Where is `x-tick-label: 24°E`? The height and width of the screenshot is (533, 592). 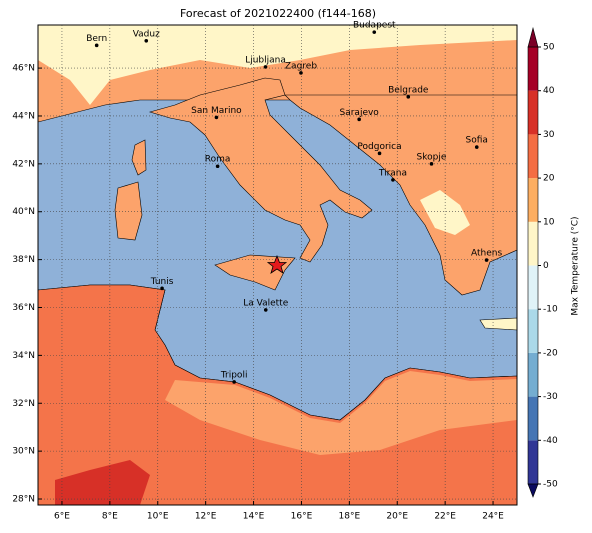 x-tick-label: 24°E is located at coordinates (493, 517).